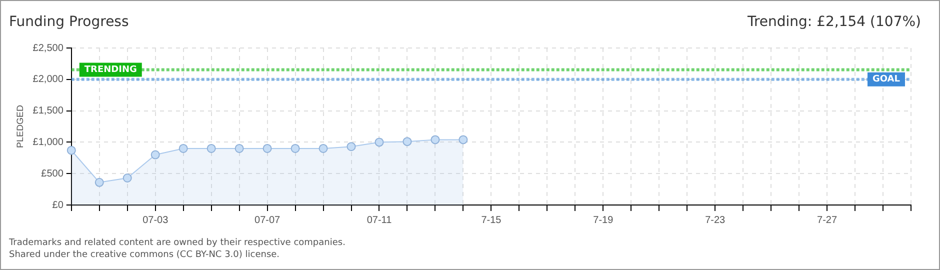 The height and width of the screenshot is (270, 940). What do you see at coordinates (48, 142) in the screenshot?
I see `y-tick-label: £1,000` at bounding box center [48, 142].